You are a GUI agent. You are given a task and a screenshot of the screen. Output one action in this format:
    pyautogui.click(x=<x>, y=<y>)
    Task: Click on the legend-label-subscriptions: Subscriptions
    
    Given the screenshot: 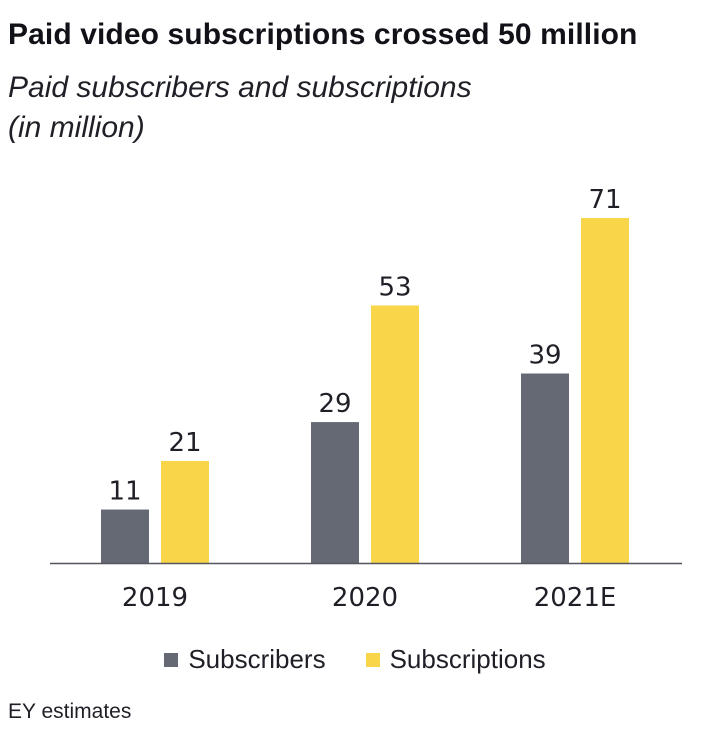 What is the action you would take?
    pyautogui.click(x=467, y=659)
    